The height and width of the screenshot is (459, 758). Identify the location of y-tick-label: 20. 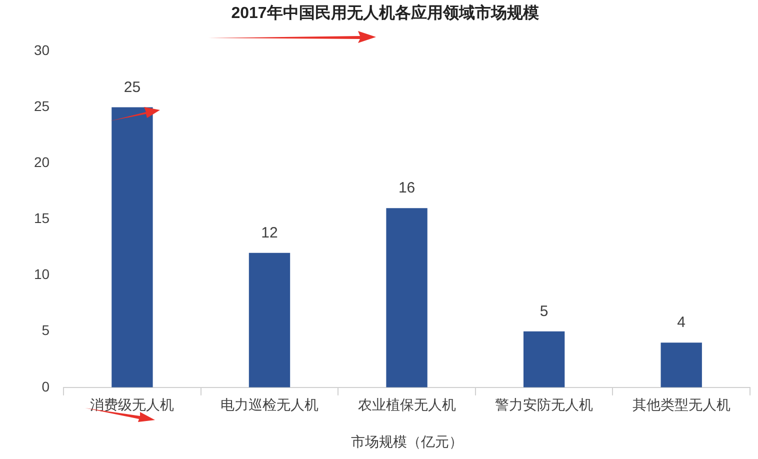
(42, 162).